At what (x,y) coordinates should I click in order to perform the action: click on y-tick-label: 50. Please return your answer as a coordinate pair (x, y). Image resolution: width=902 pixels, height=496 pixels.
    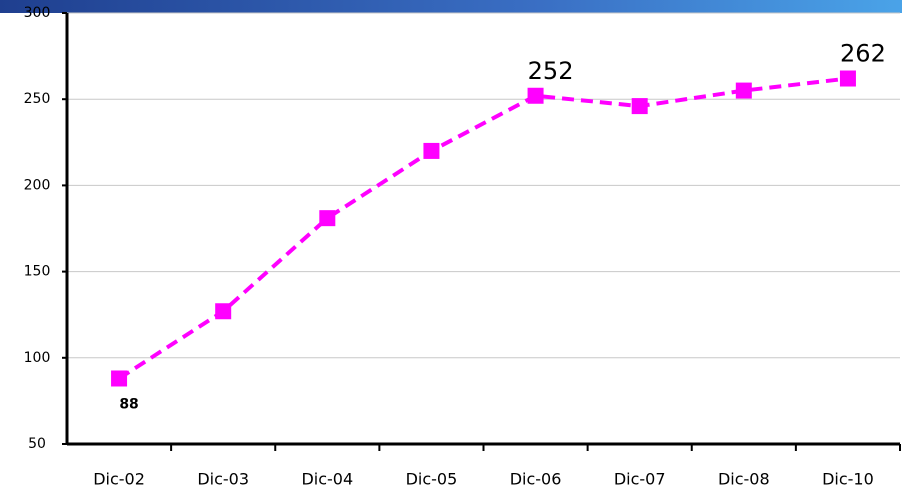
    Looking at the image, I should click on (37, 444).